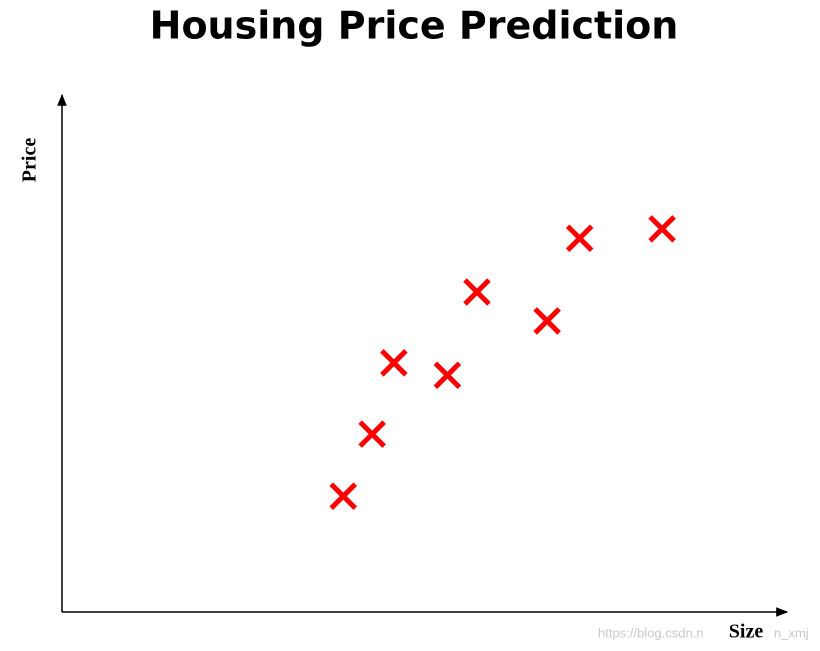  Describe the element at coordinates (414, 26) in the screenshot. I see `chart-title: Housing Price Prediction` at that location.